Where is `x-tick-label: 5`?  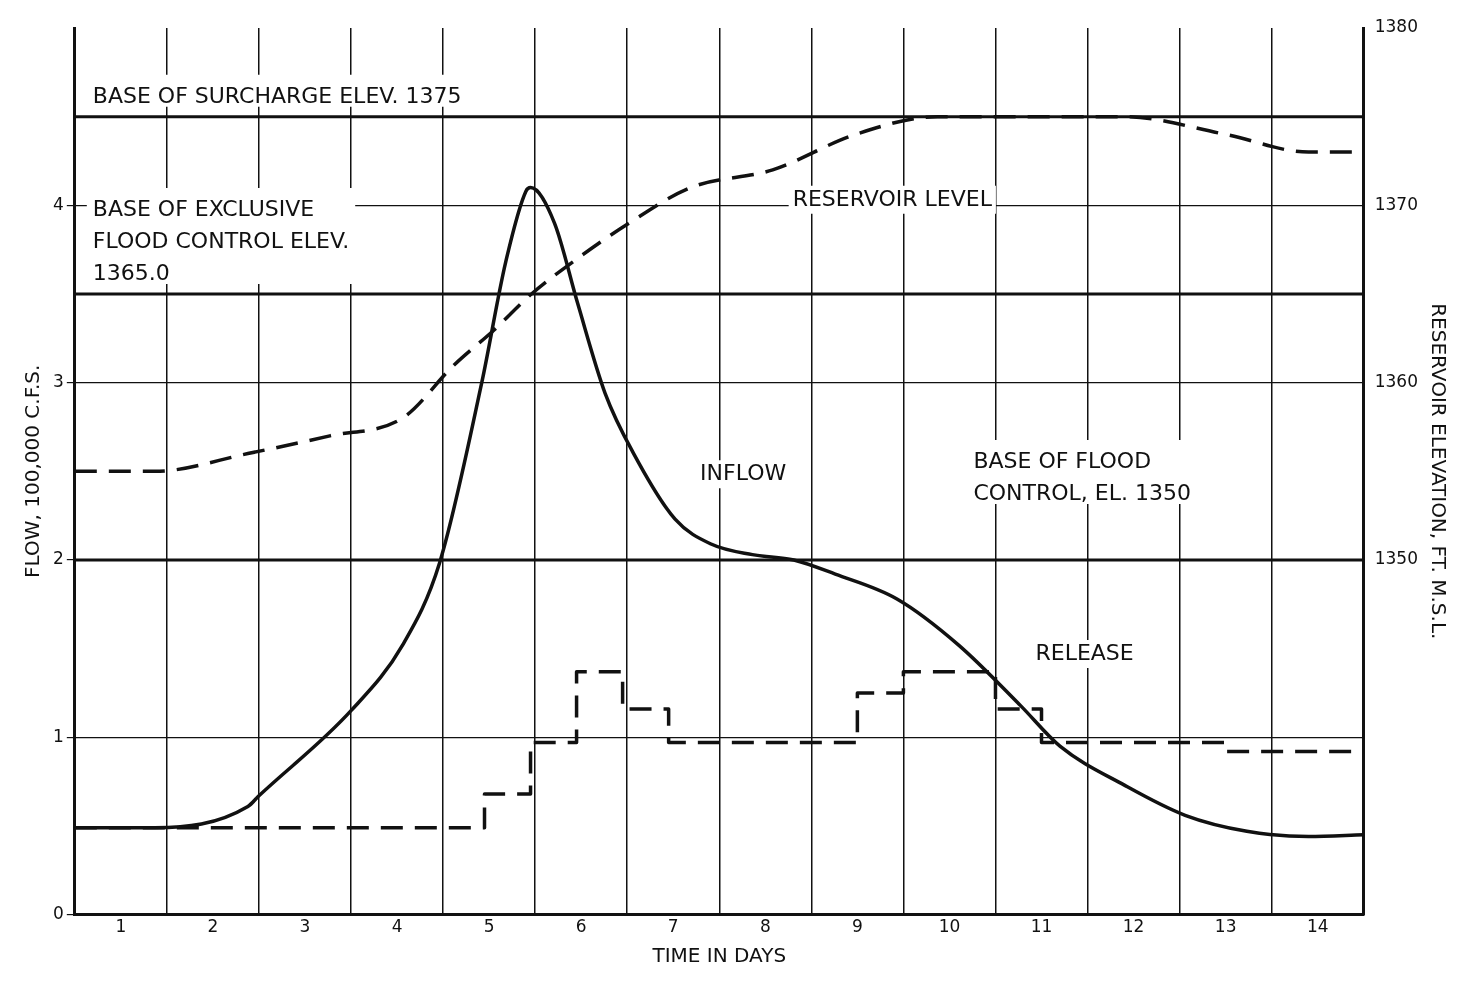 x-tick-label: 5 is located at coordinates (489, 926).